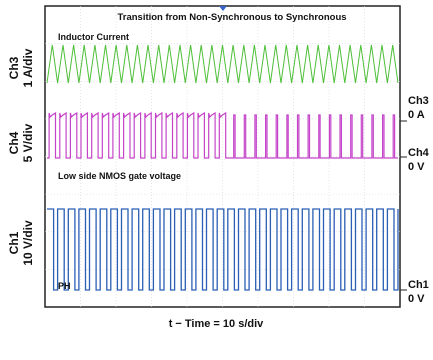  What do you see at coordinates (28, 243) in the screenshot?
I see `ch1-scale: 10 V/div` at bounding box center [28, 243].